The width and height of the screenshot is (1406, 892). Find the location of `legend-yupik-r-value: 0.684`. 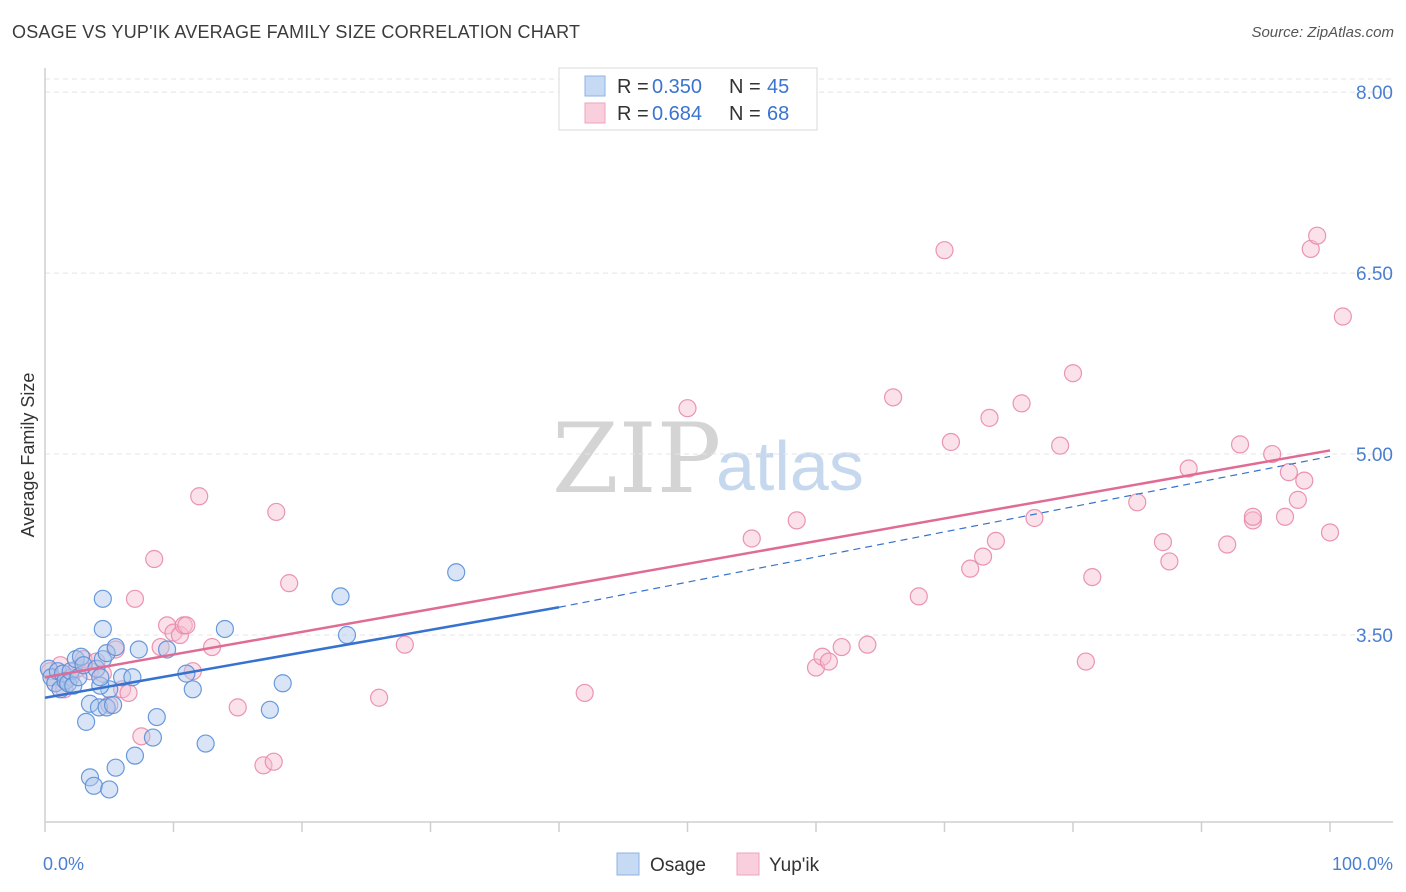

legend-yupik-r-value: 0.684 is located at coordinates (677, 114).